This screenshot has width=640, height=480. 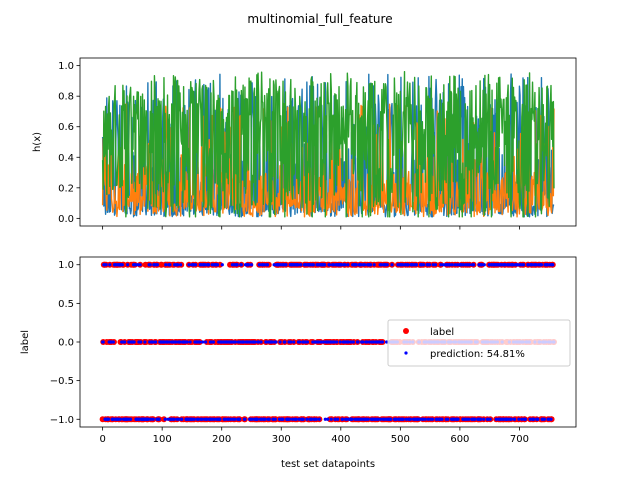 What do you see at coordinates (459, 439) in the screenshot?
I see `bottom-x-tick-label: 600` at bounding box center [459, 439].